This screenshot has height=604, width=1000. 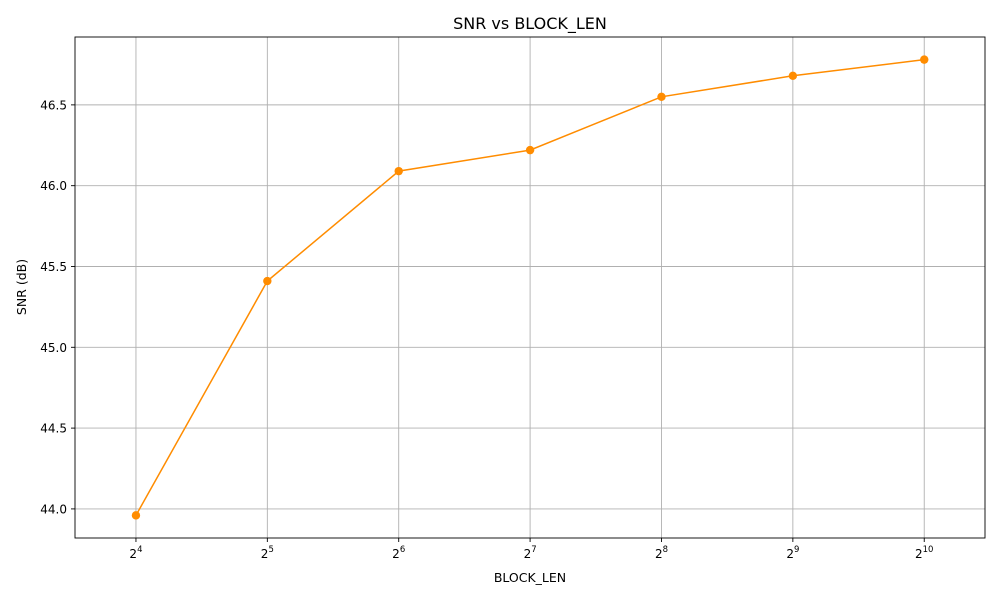 What do you see at coordinates (53, 267) in the screenshot?
I see `y-tick-label: 45.5` at bounding box center [53, 267].